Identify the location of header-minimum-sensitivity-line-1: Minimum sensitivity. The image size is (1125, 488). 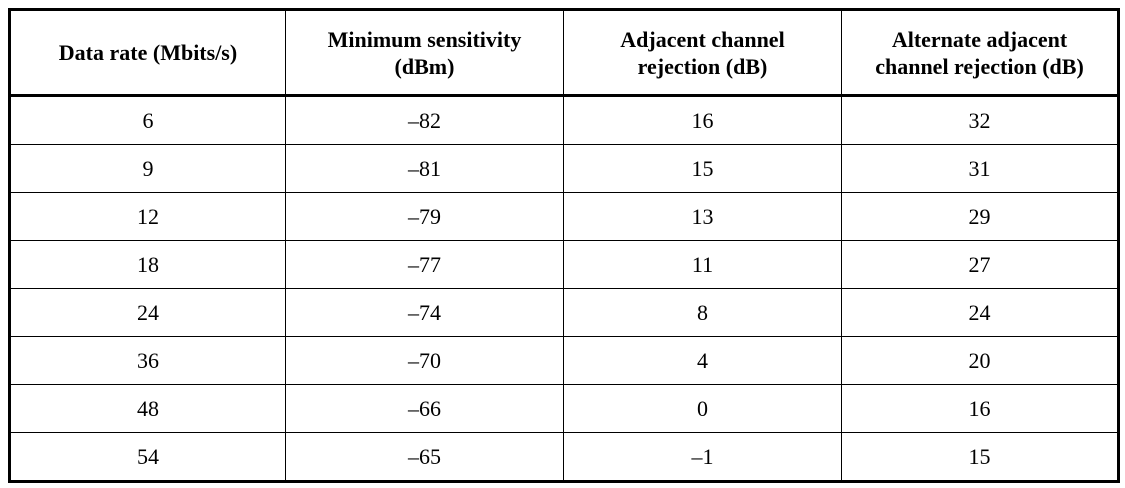
(424, 39).